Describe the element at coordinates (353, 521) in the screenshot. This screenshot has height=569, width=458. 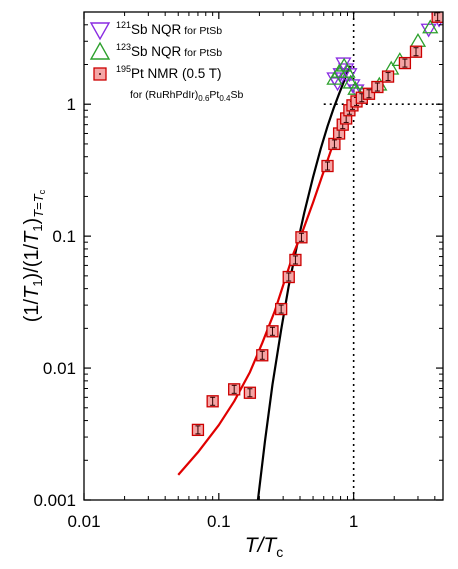
I see `x-tick-label: 1` at that location.